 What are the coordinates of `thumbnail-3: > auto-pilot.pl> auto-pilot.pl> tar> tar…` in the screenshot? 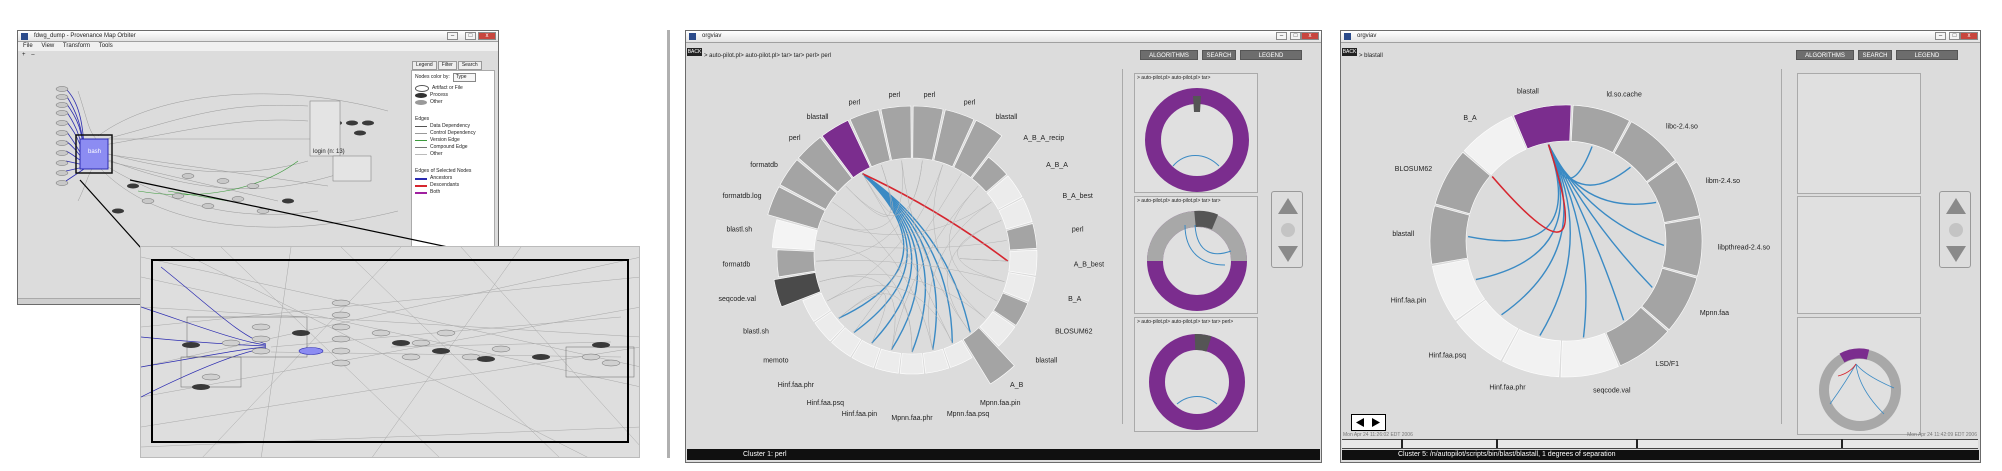 It's located at (1196, 374).